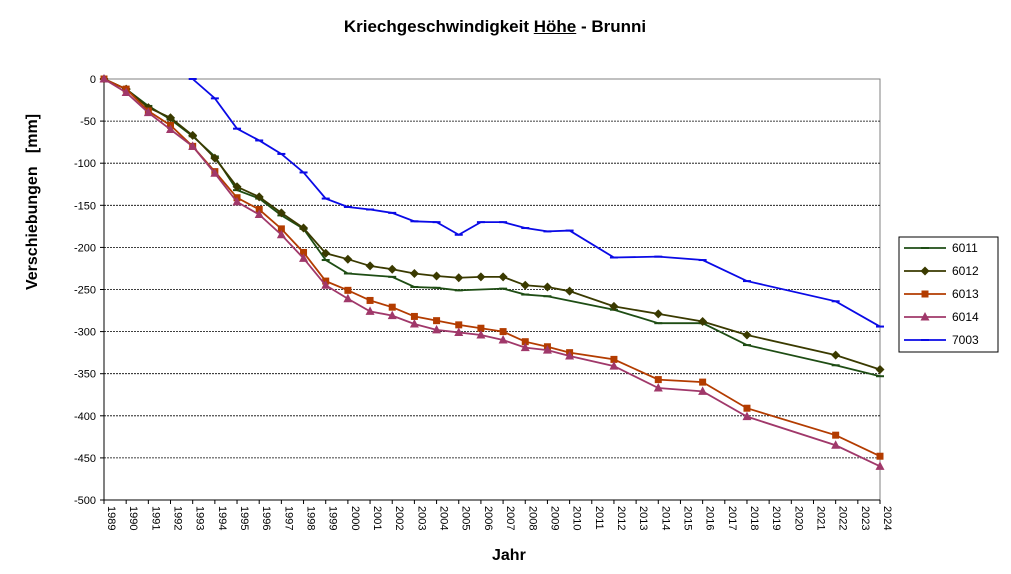  Describe the element at coordinates (710, 518) in the screenshot. I see `x-tick-label: 2016` at that location.